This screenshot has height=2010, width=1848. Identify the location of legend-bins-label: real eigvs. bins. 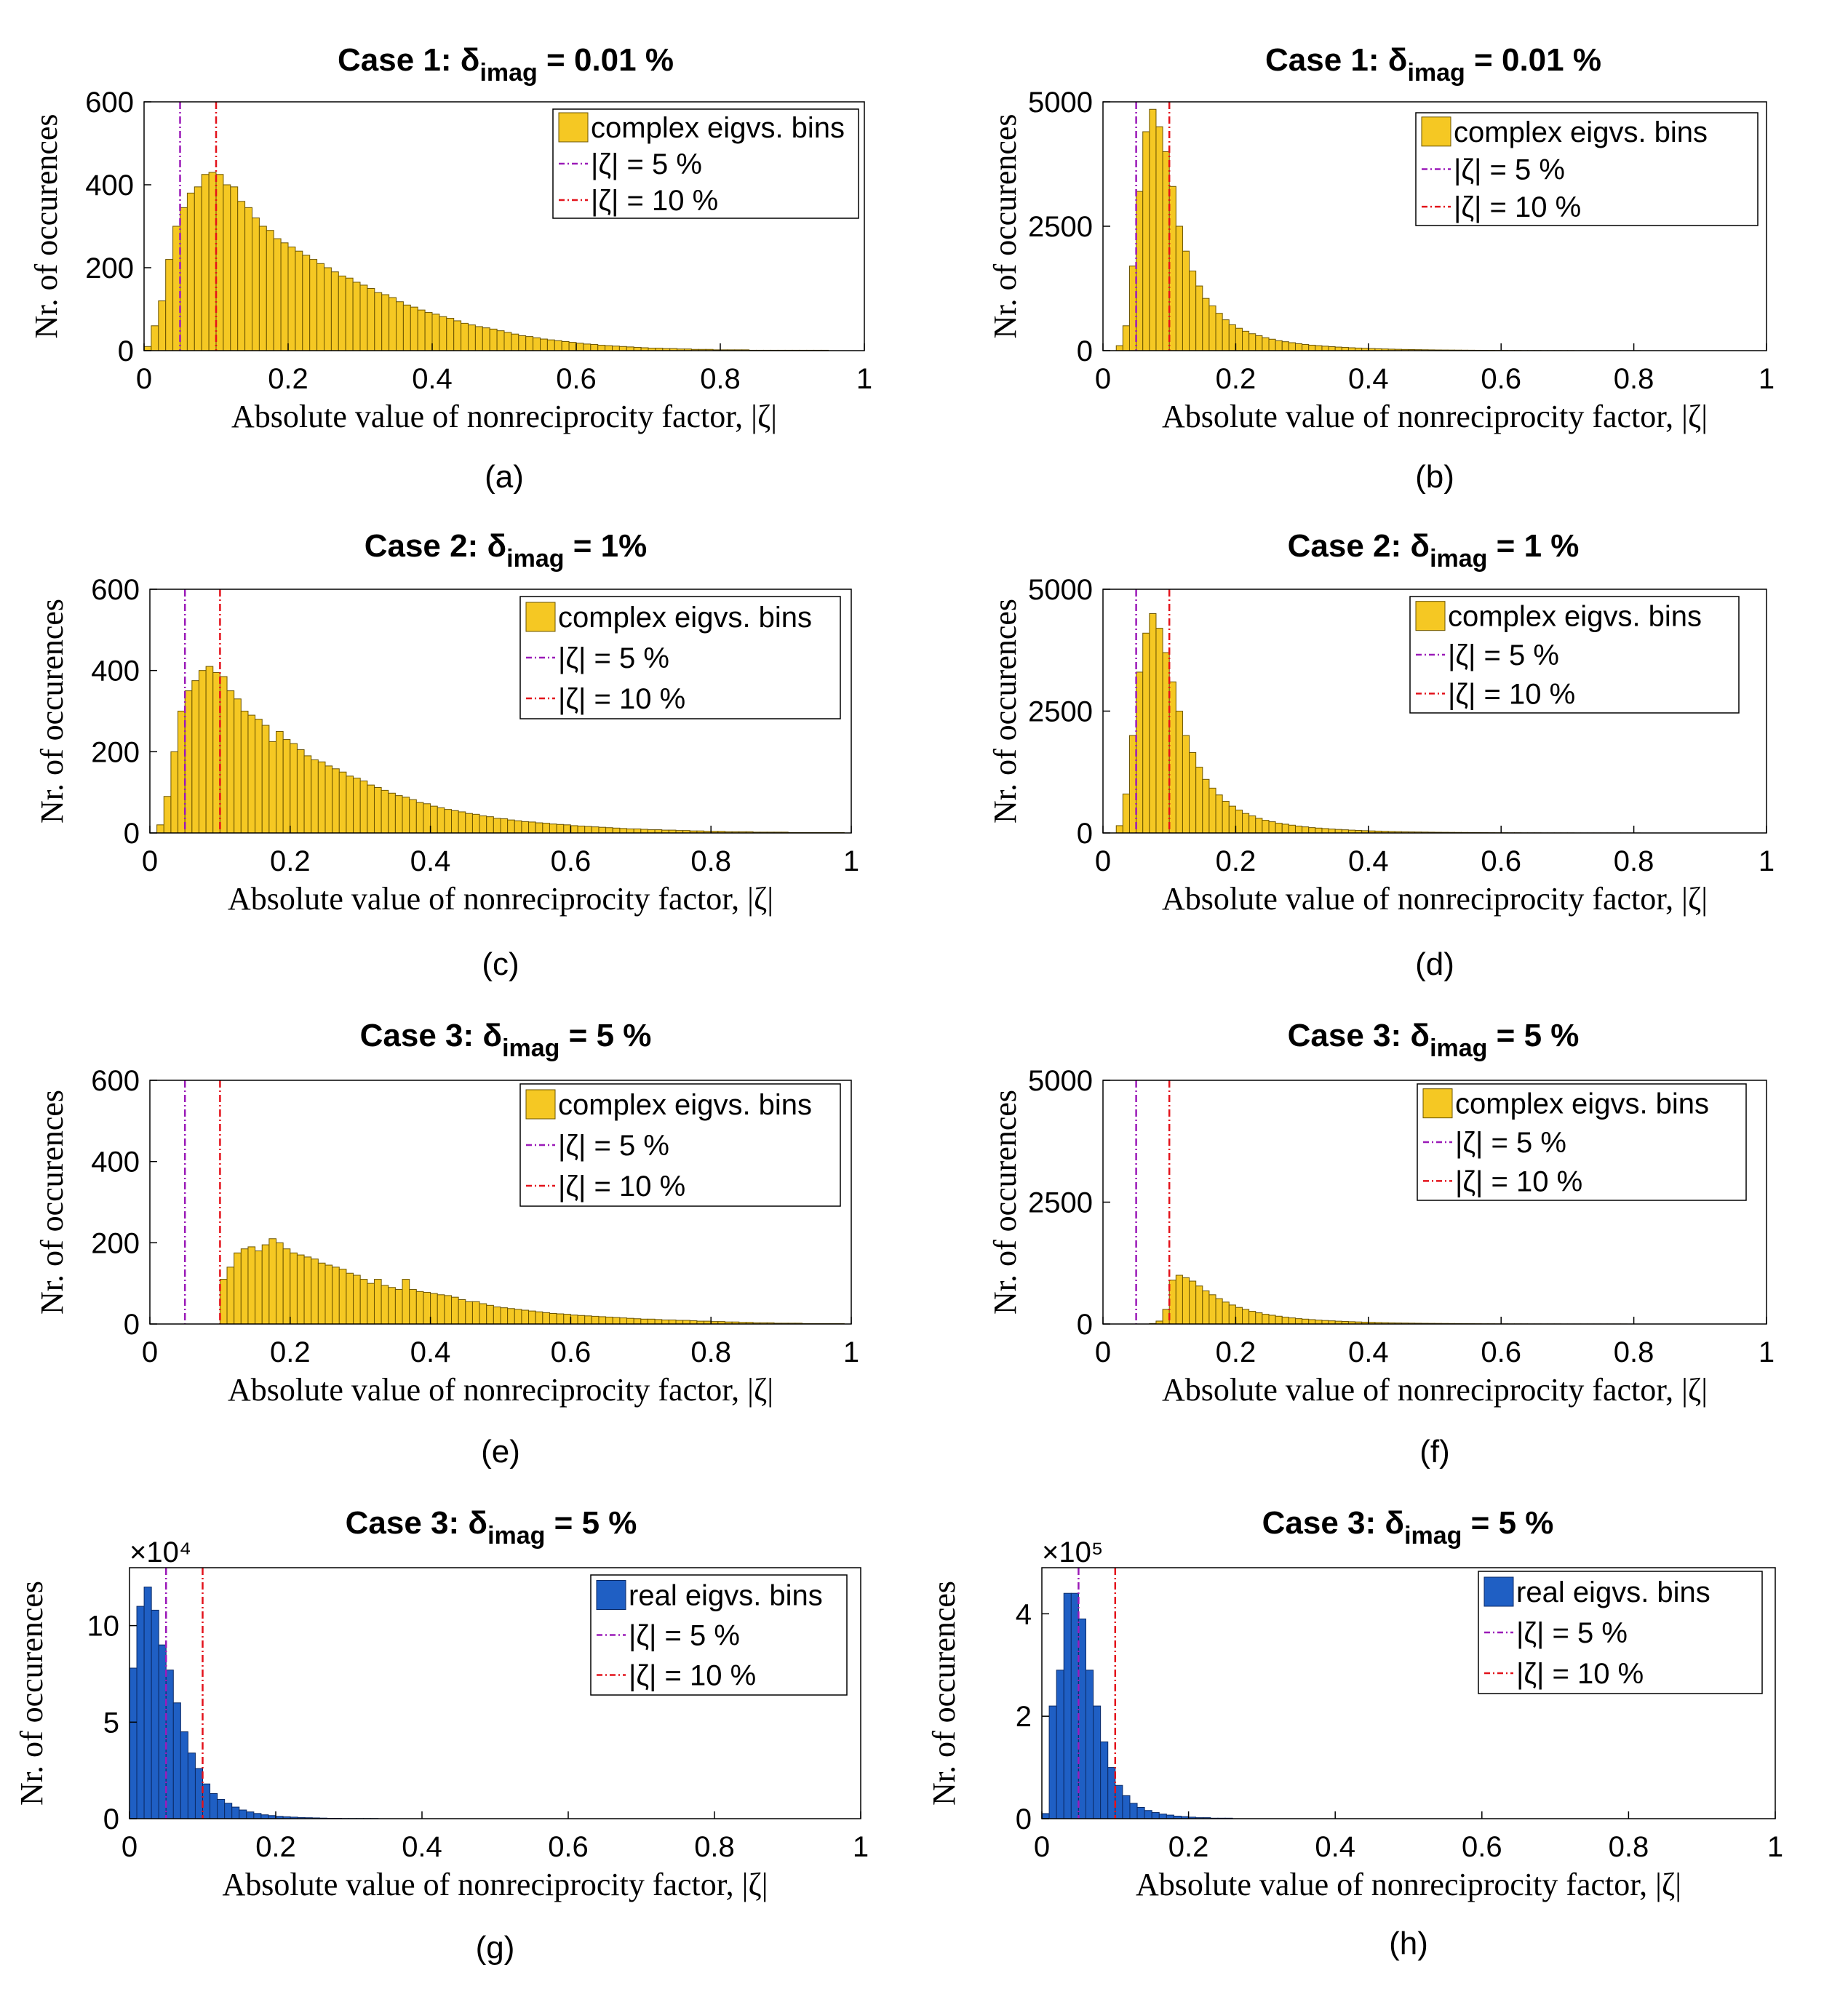
(726, 1596).